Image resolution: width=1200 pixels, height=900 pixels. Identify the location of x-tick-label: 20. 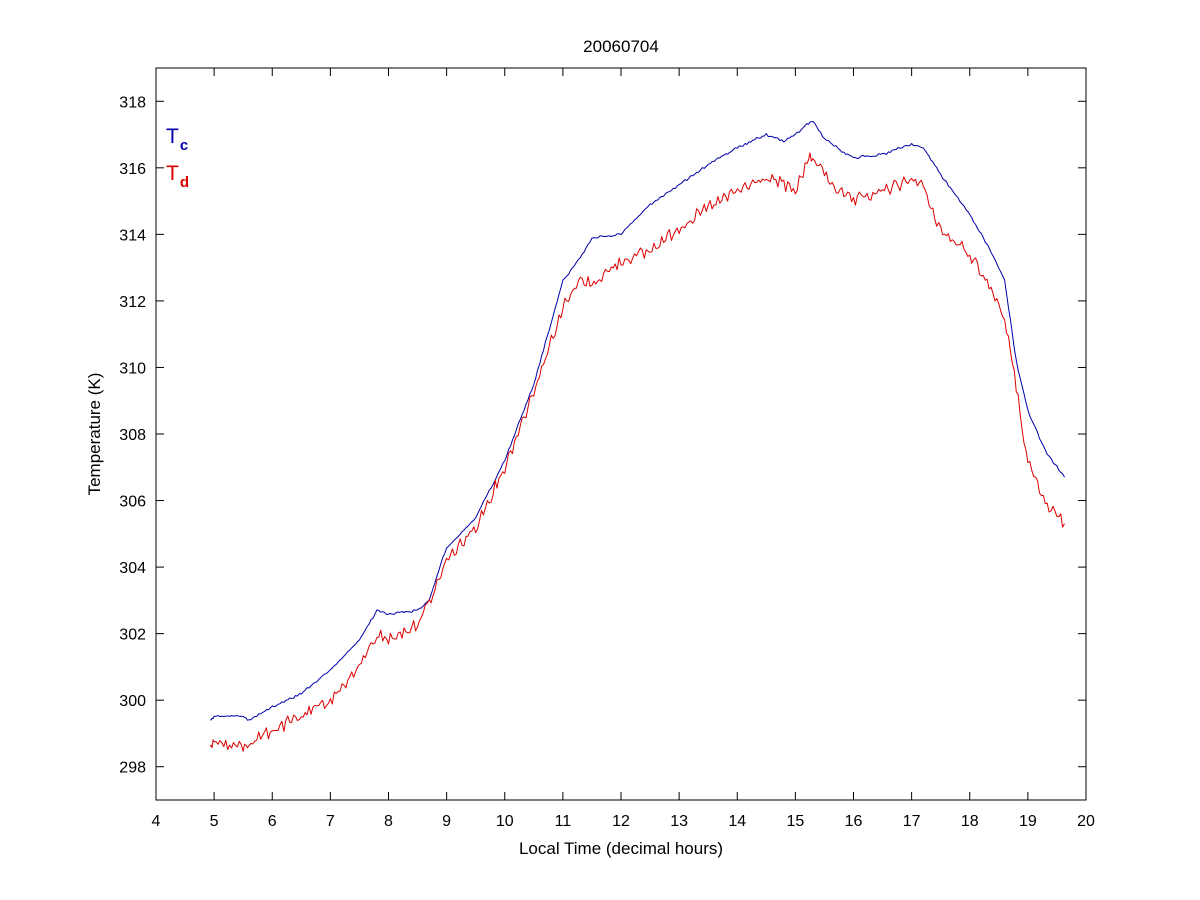
(1086, 821).